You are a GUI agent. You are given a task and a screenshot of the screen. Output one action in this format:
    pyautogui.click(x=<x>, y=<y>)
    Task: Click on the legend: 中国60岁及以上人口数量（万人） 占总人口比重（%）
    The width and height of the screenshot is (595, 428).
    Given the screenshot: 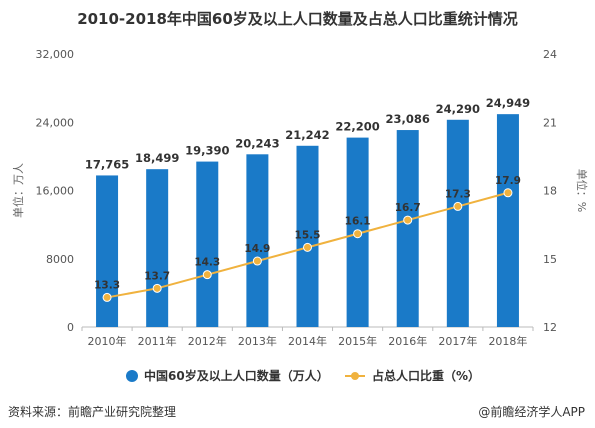 What is the action you would take?
    pyautogui.click(x=303, y=375)
    